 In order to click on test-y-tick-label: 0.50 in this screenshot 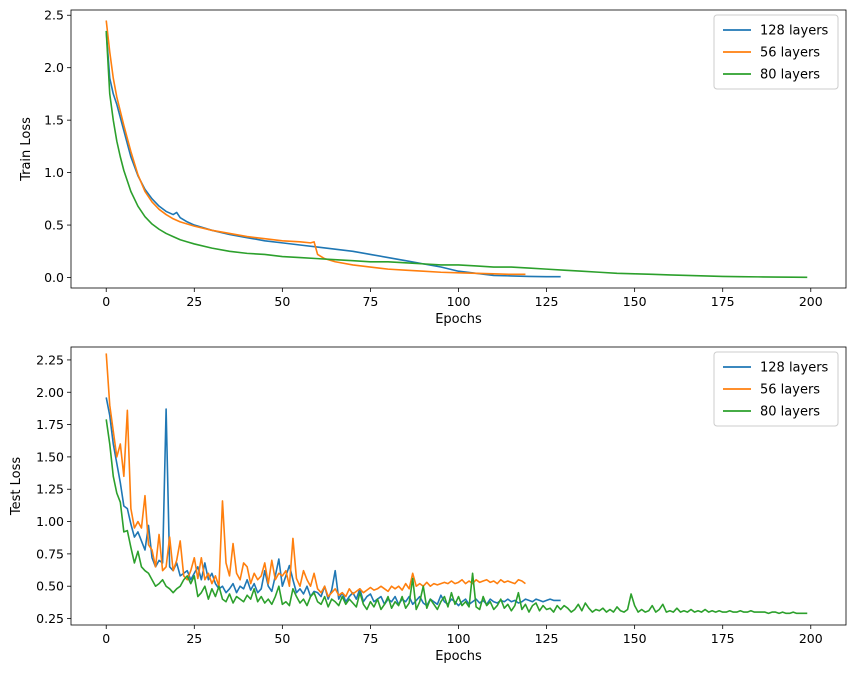, I will do `click(50, 586)`.